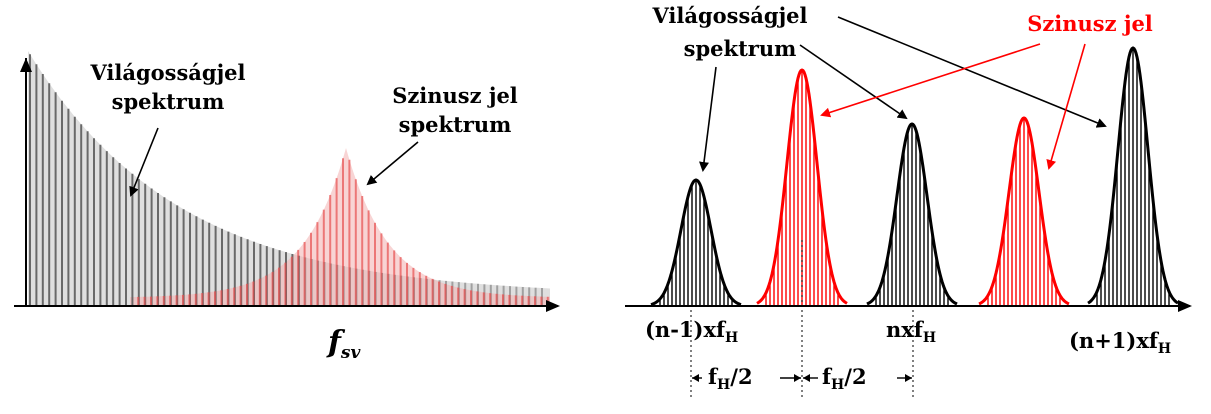  I want to click on chroma-peak-2-envelope, so click(1024, 211).